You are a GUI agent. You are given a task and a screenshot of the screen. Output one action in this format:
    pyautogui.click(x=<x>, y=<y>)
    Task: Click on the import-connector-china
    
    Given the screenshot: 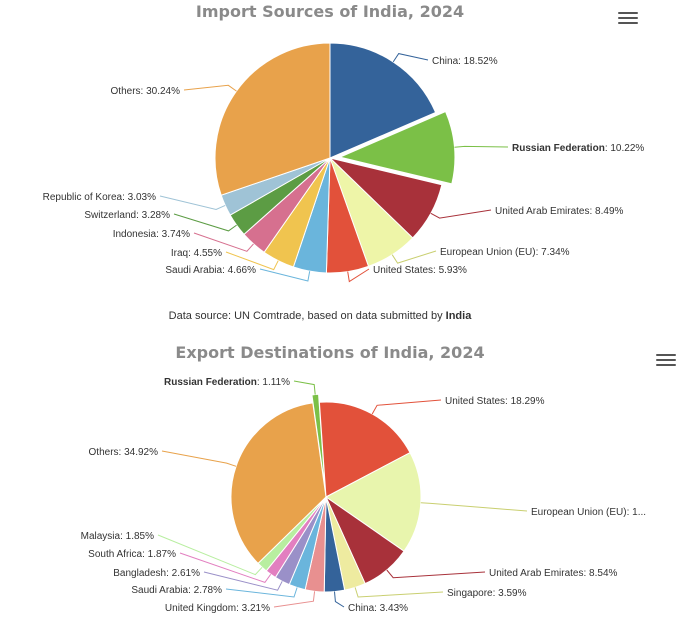 What is the action you would take?
    pyautogui.click(x=410, y=58)
    